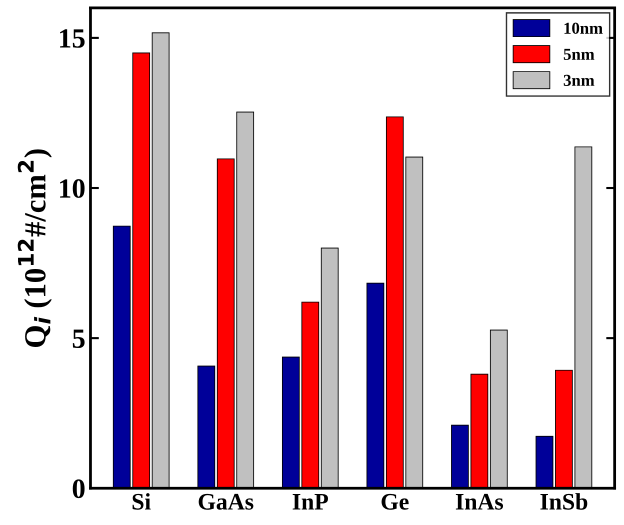 The height and width of the screenshot is (525, 624). Describe the element at coordinates (579, 80) in the screenshot. I see `legend-label: 3nm` at that location.